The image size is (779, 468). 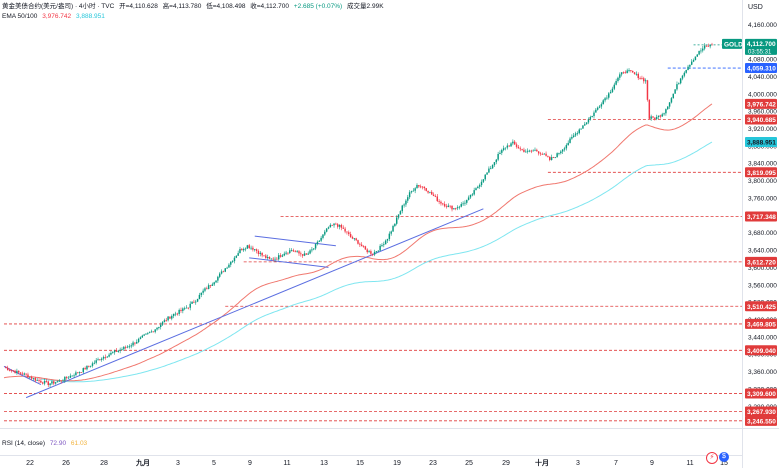 I want to click on time-tick: 15, so click(x=724, y=463).